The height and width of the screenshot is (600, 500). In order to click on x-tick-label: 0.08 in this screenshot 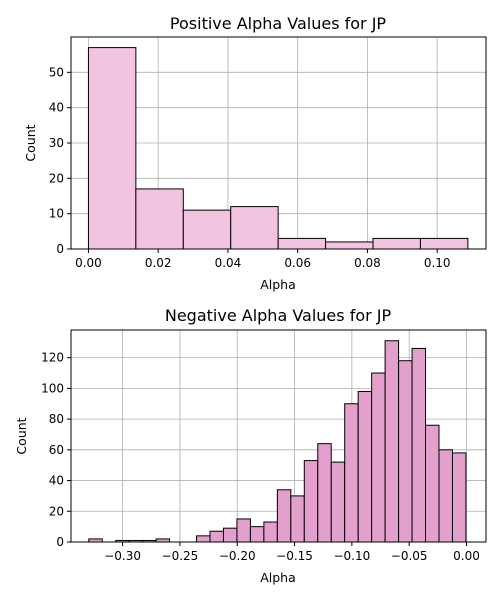, I will do `click(367, 263)`.